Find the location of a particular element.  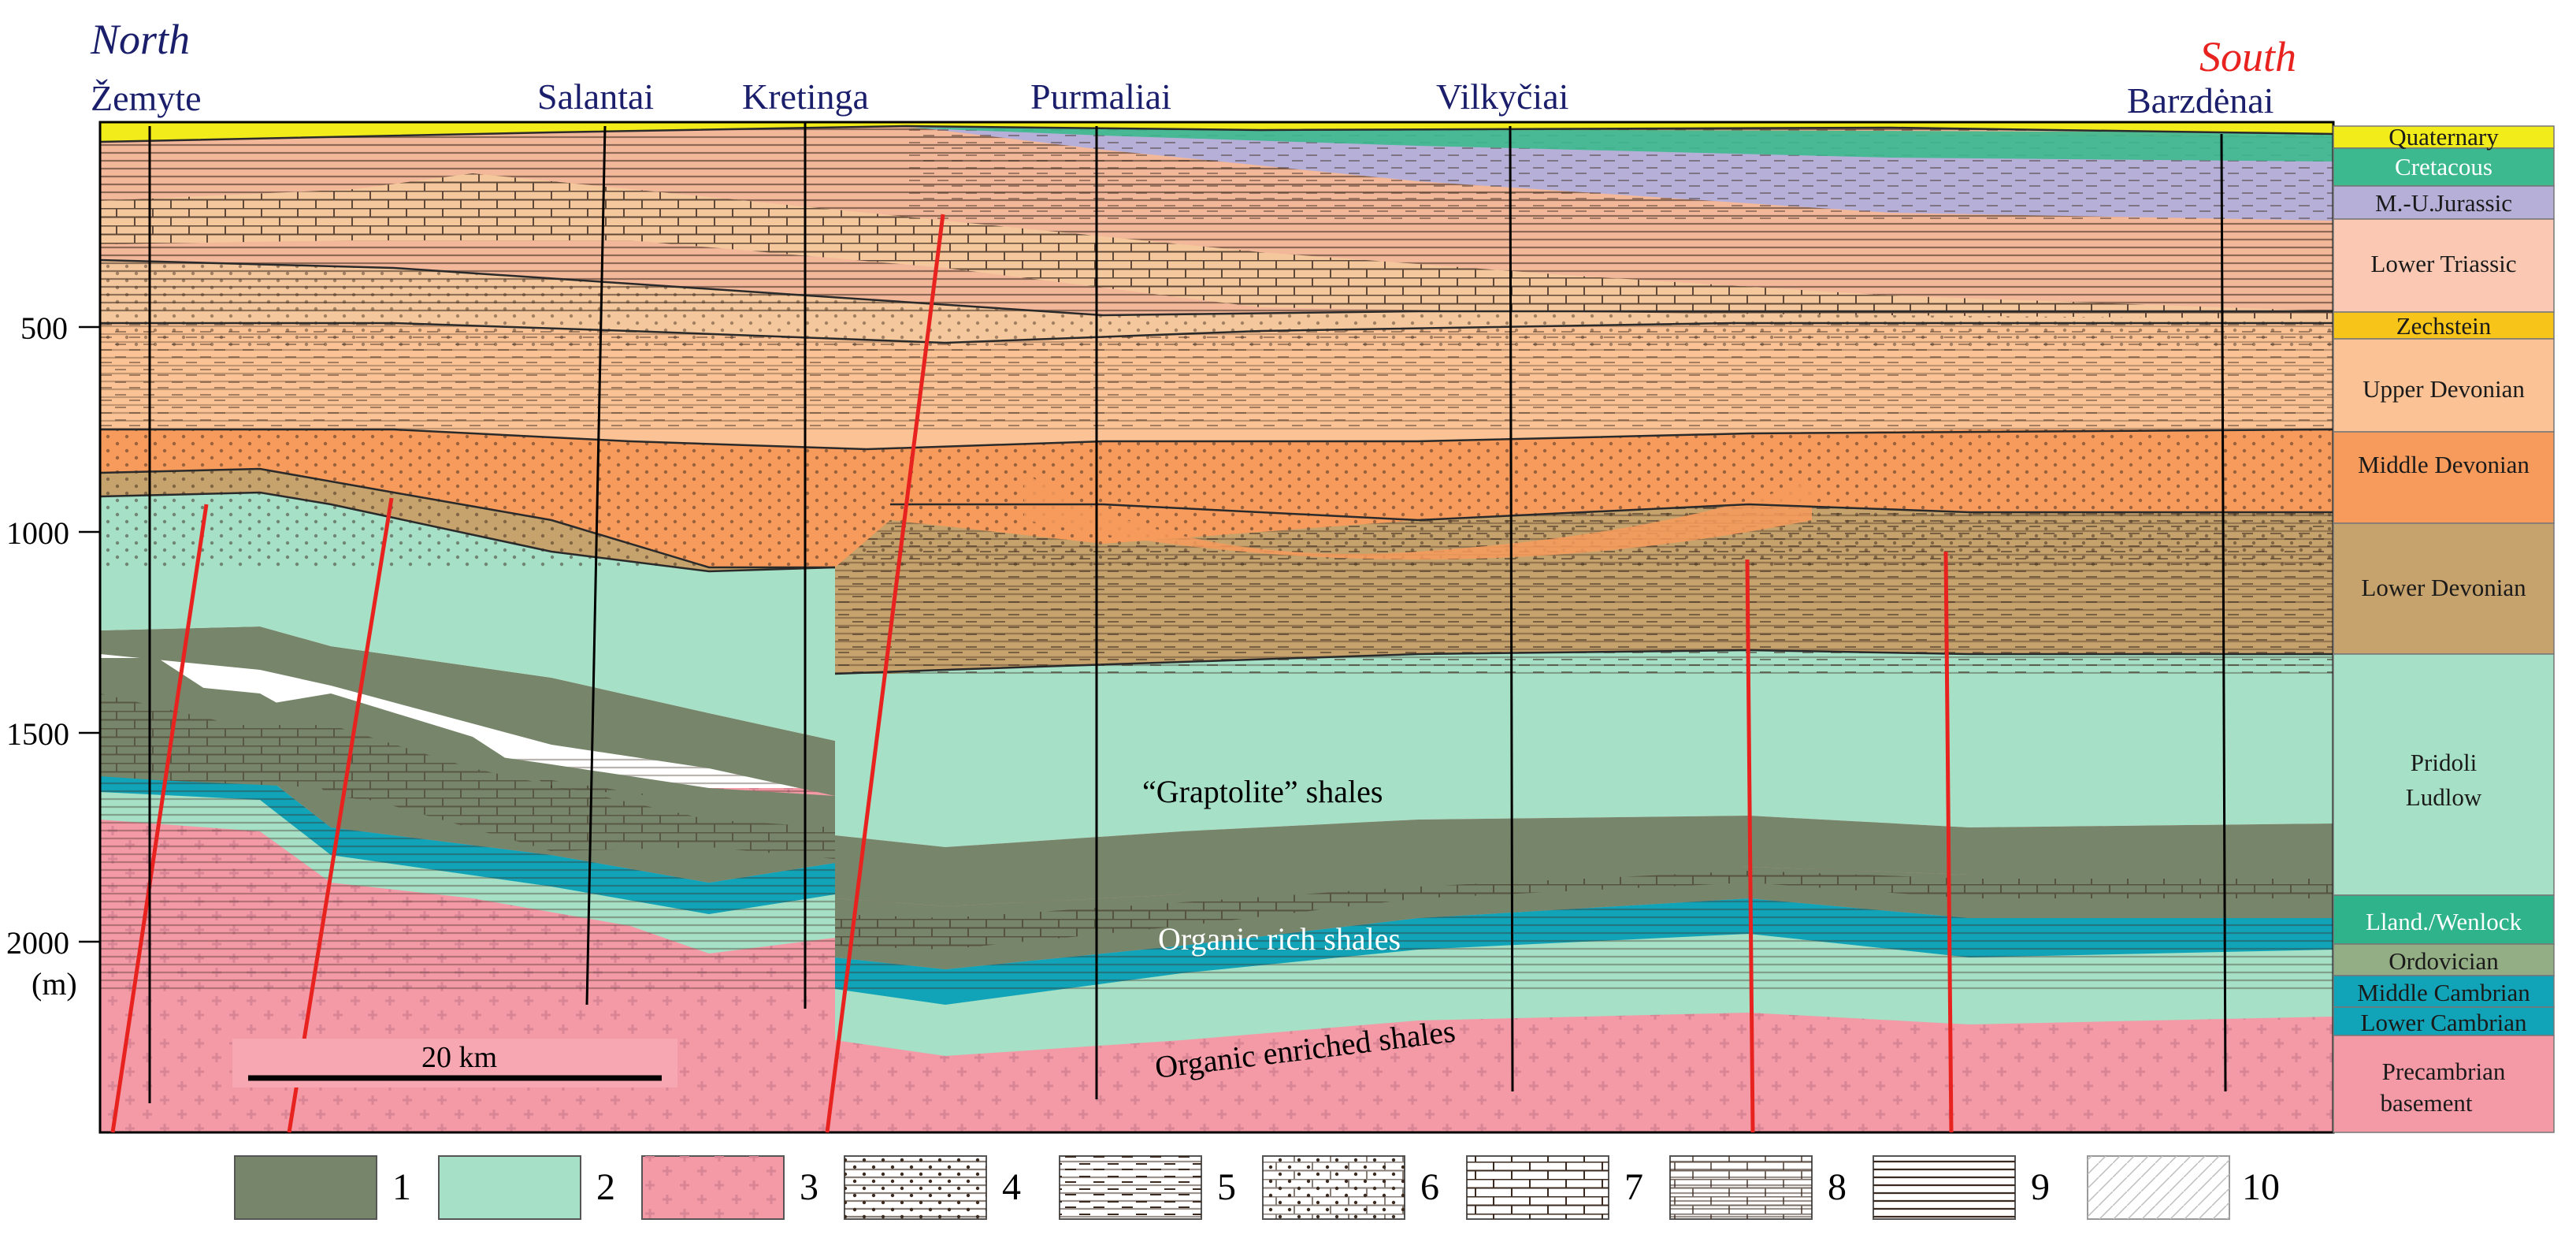

strat-label-zechstein: Zechstein is located at coordinates (2444, 326).